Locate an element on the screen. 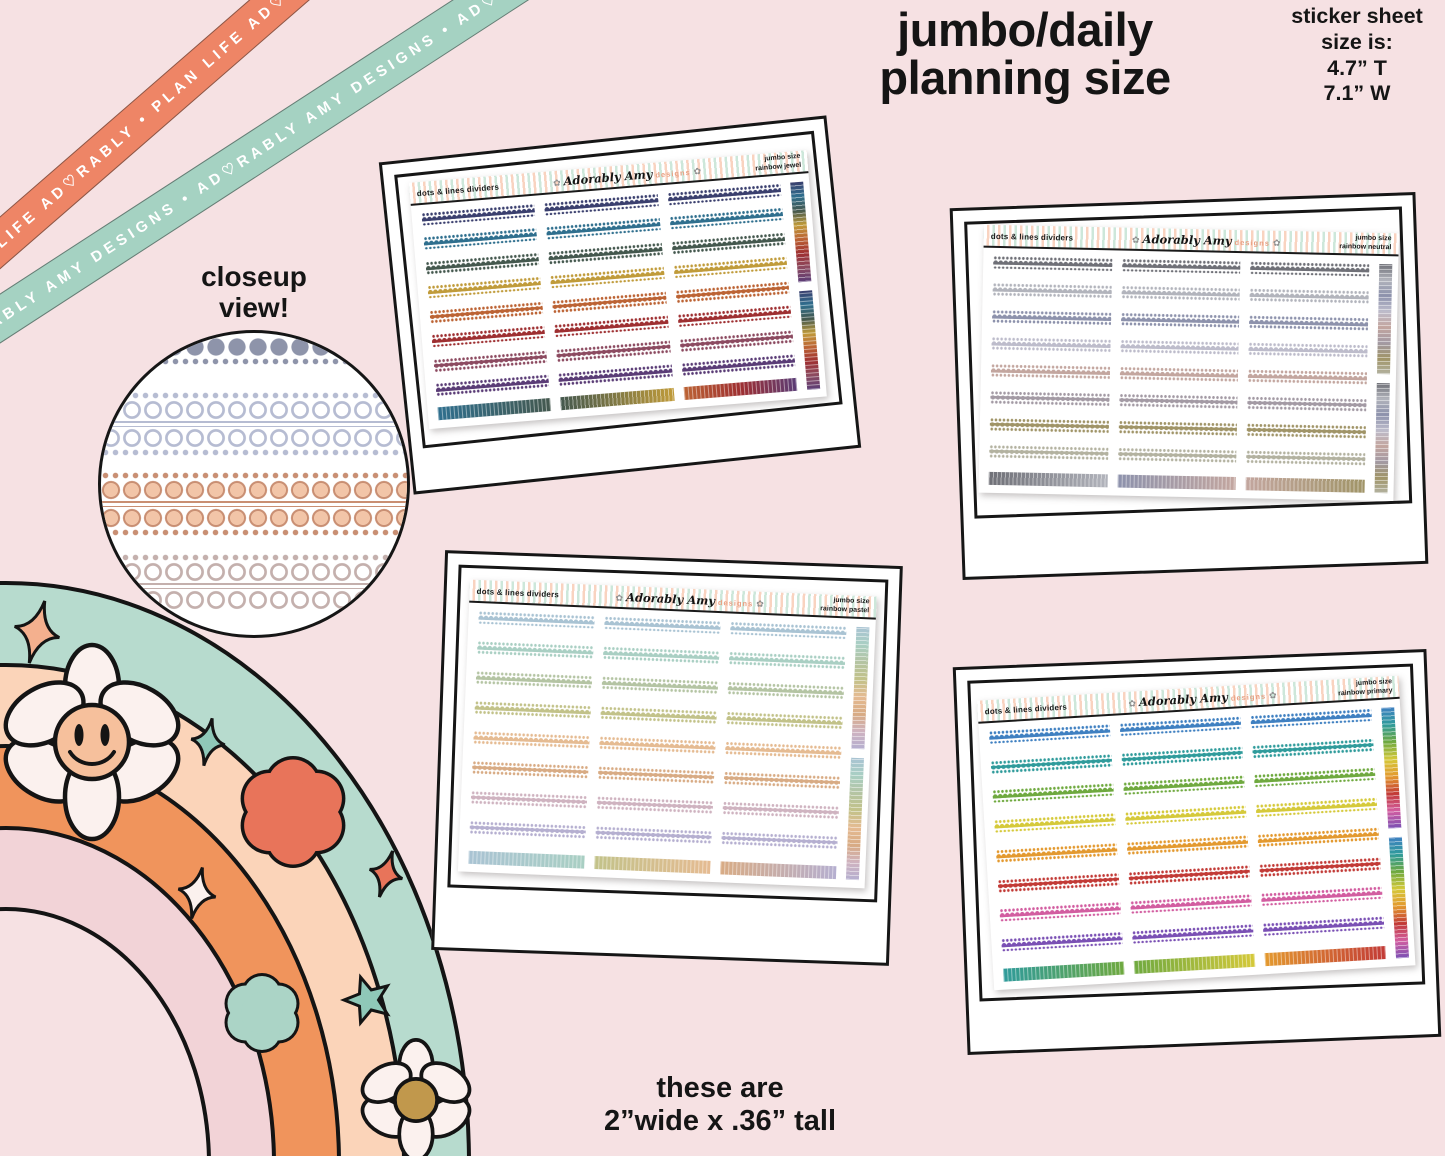 The width and height of the screenshot is (1445, 1156). smiley-face is located at coordinates (92, 745).